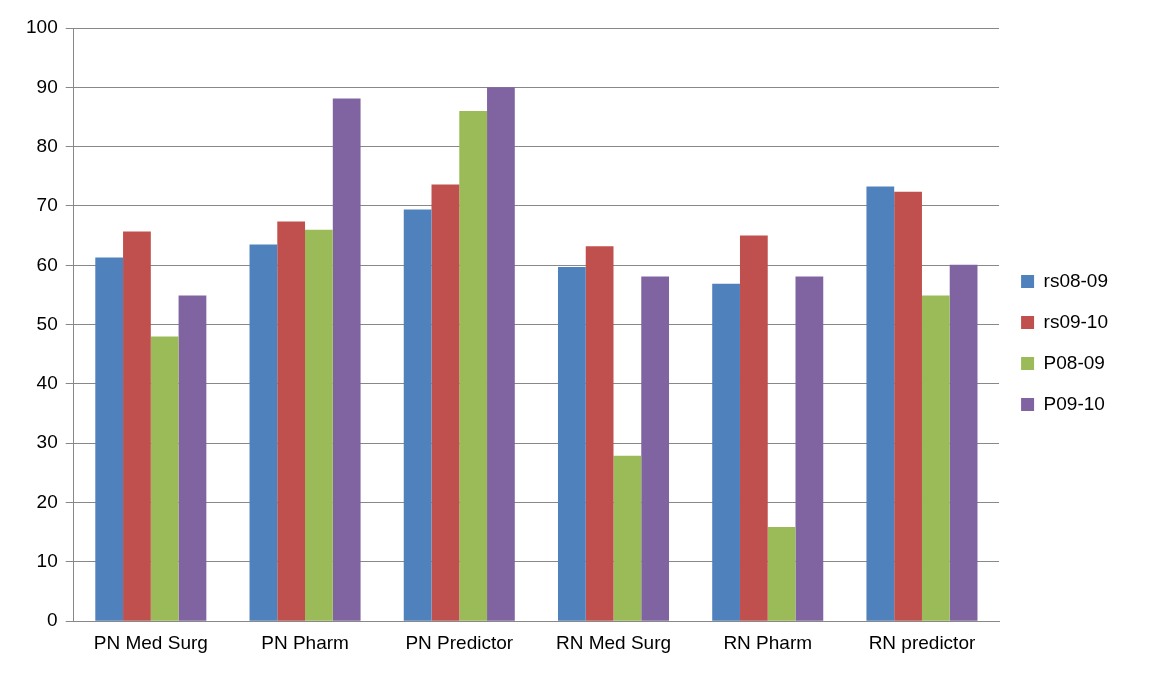  Describe the element at coordinates (47, 205) in the screenshot. I see `y-tick-label: 70` at that location.